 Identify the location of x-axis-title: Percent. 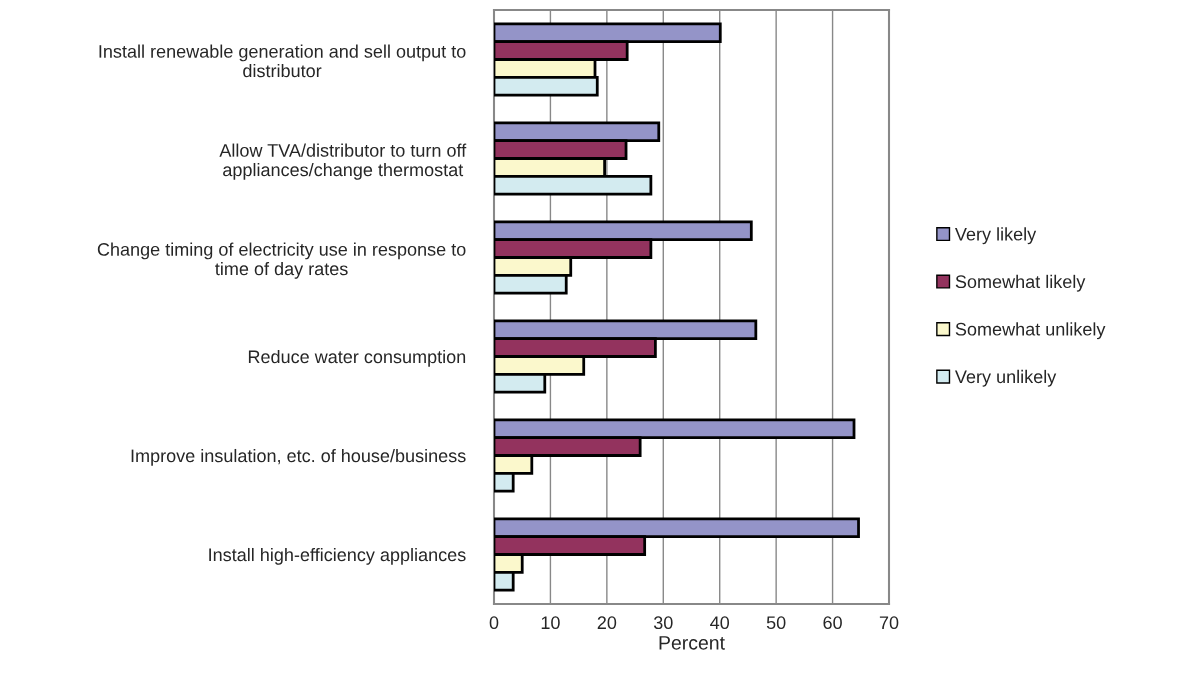
(692, 643).